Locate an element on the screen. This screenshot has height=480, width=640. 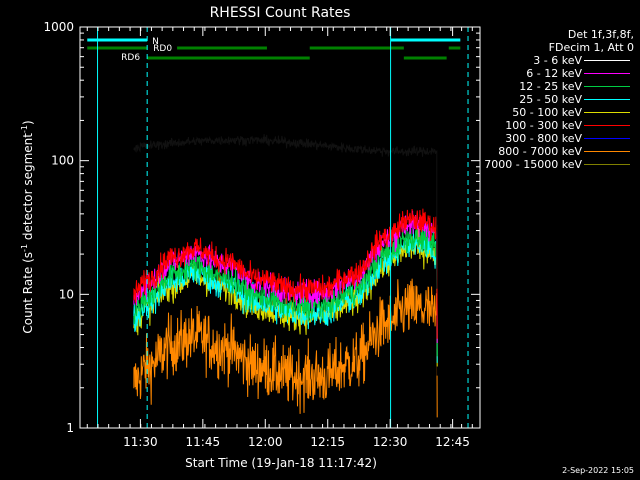
x-tick-label: 11:30 is located at coordinates (140, 442).